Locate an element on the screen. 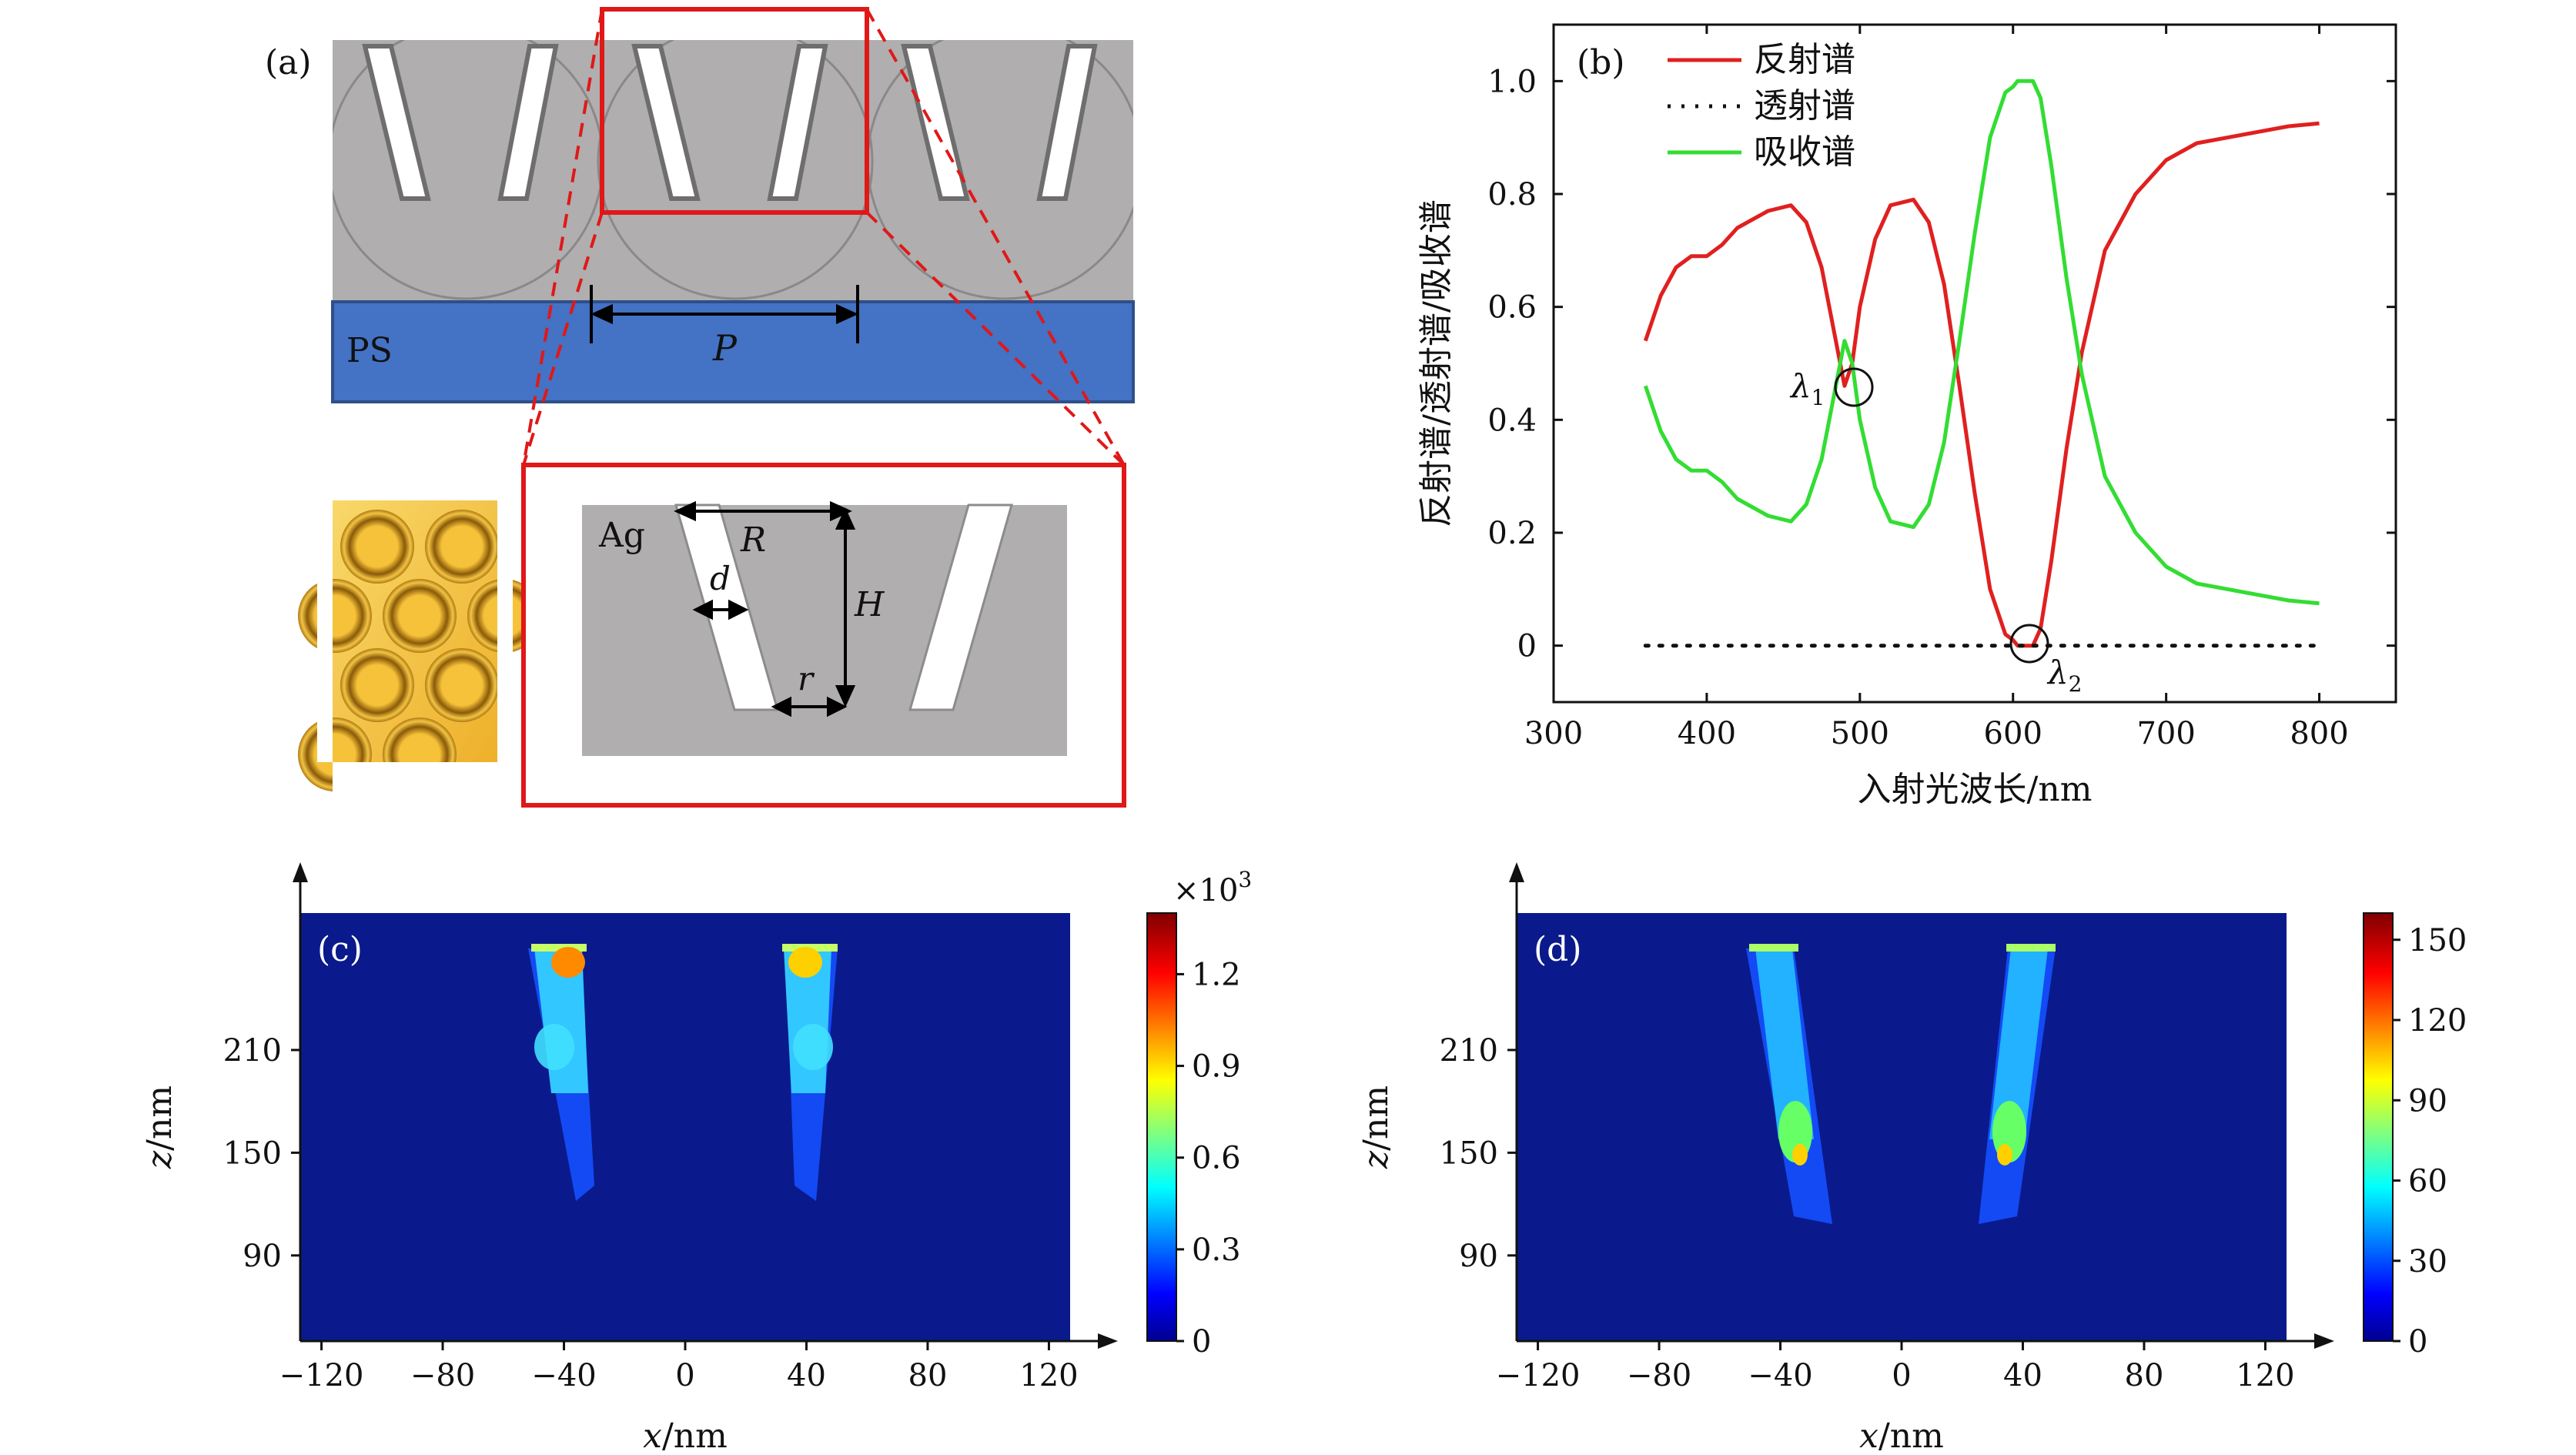 The height and width of the screenshot is (1455, 2576). legend-label-reflect: 反射谱 is located at coordinates (1805, 59).